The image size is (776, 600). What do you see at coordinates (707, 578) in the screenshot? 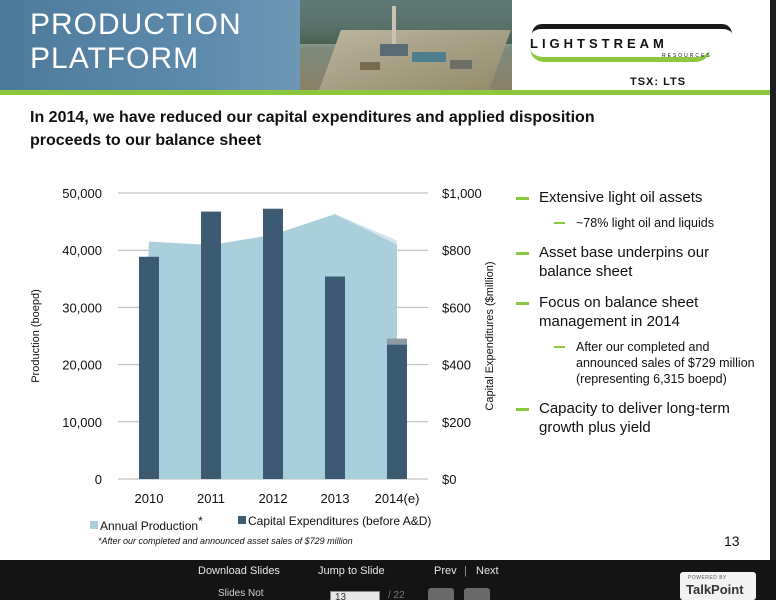
I see `powered-by-label: POWERED BY` at bounding box center [707, 578].